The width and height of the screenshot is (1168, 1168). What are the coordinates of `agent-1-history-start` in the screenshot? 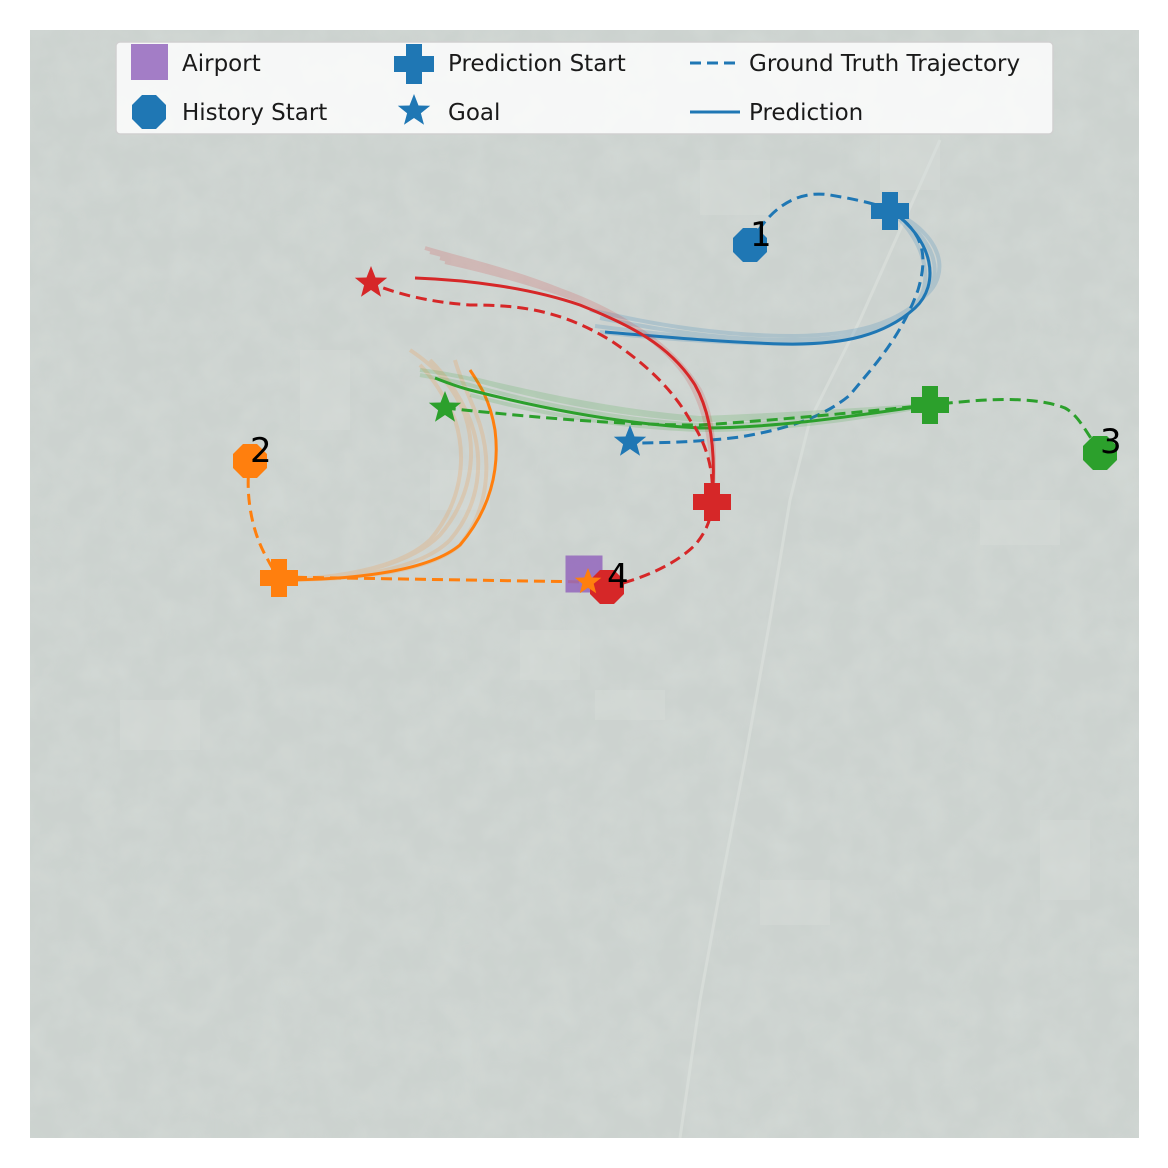 It's located at (750, 245).